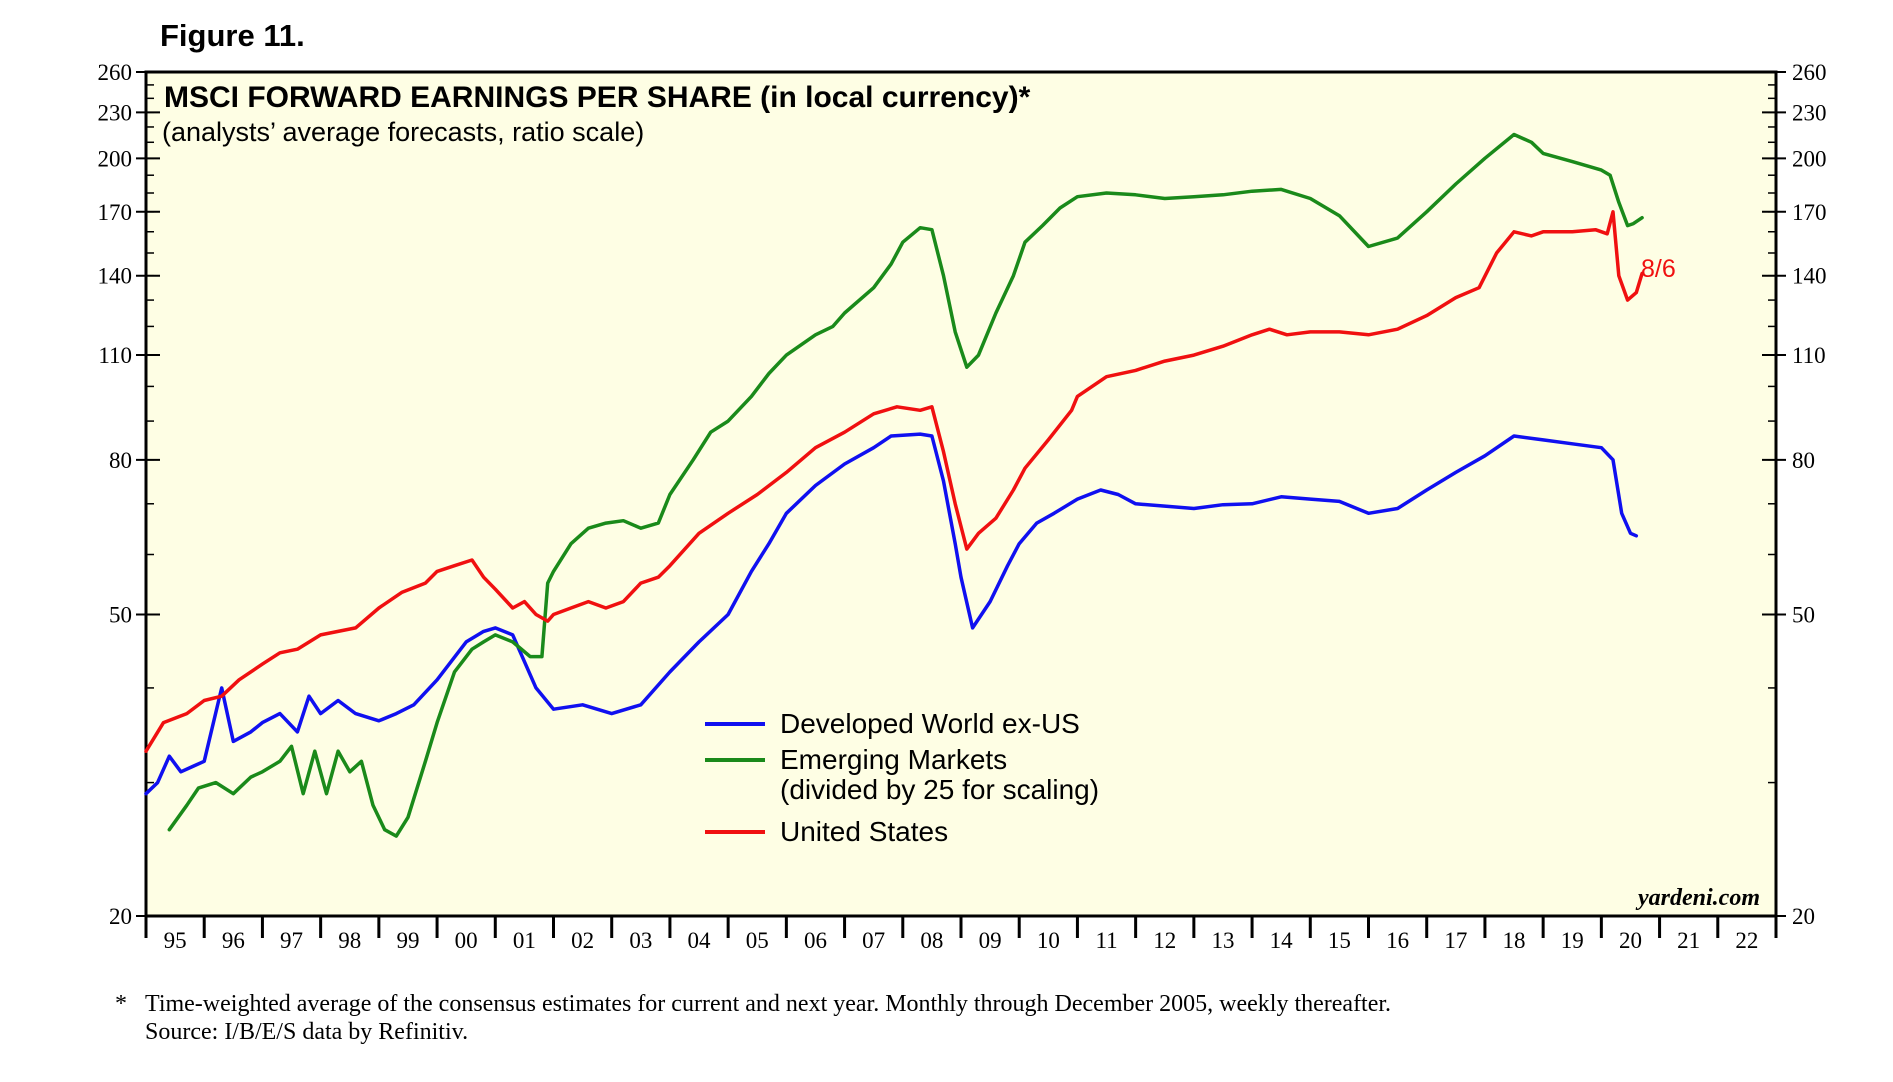  What do you see at coordinates (115, 72) in the screenshot?
I see `y-tick-label-left: 260` at bounding box center [115, 72].